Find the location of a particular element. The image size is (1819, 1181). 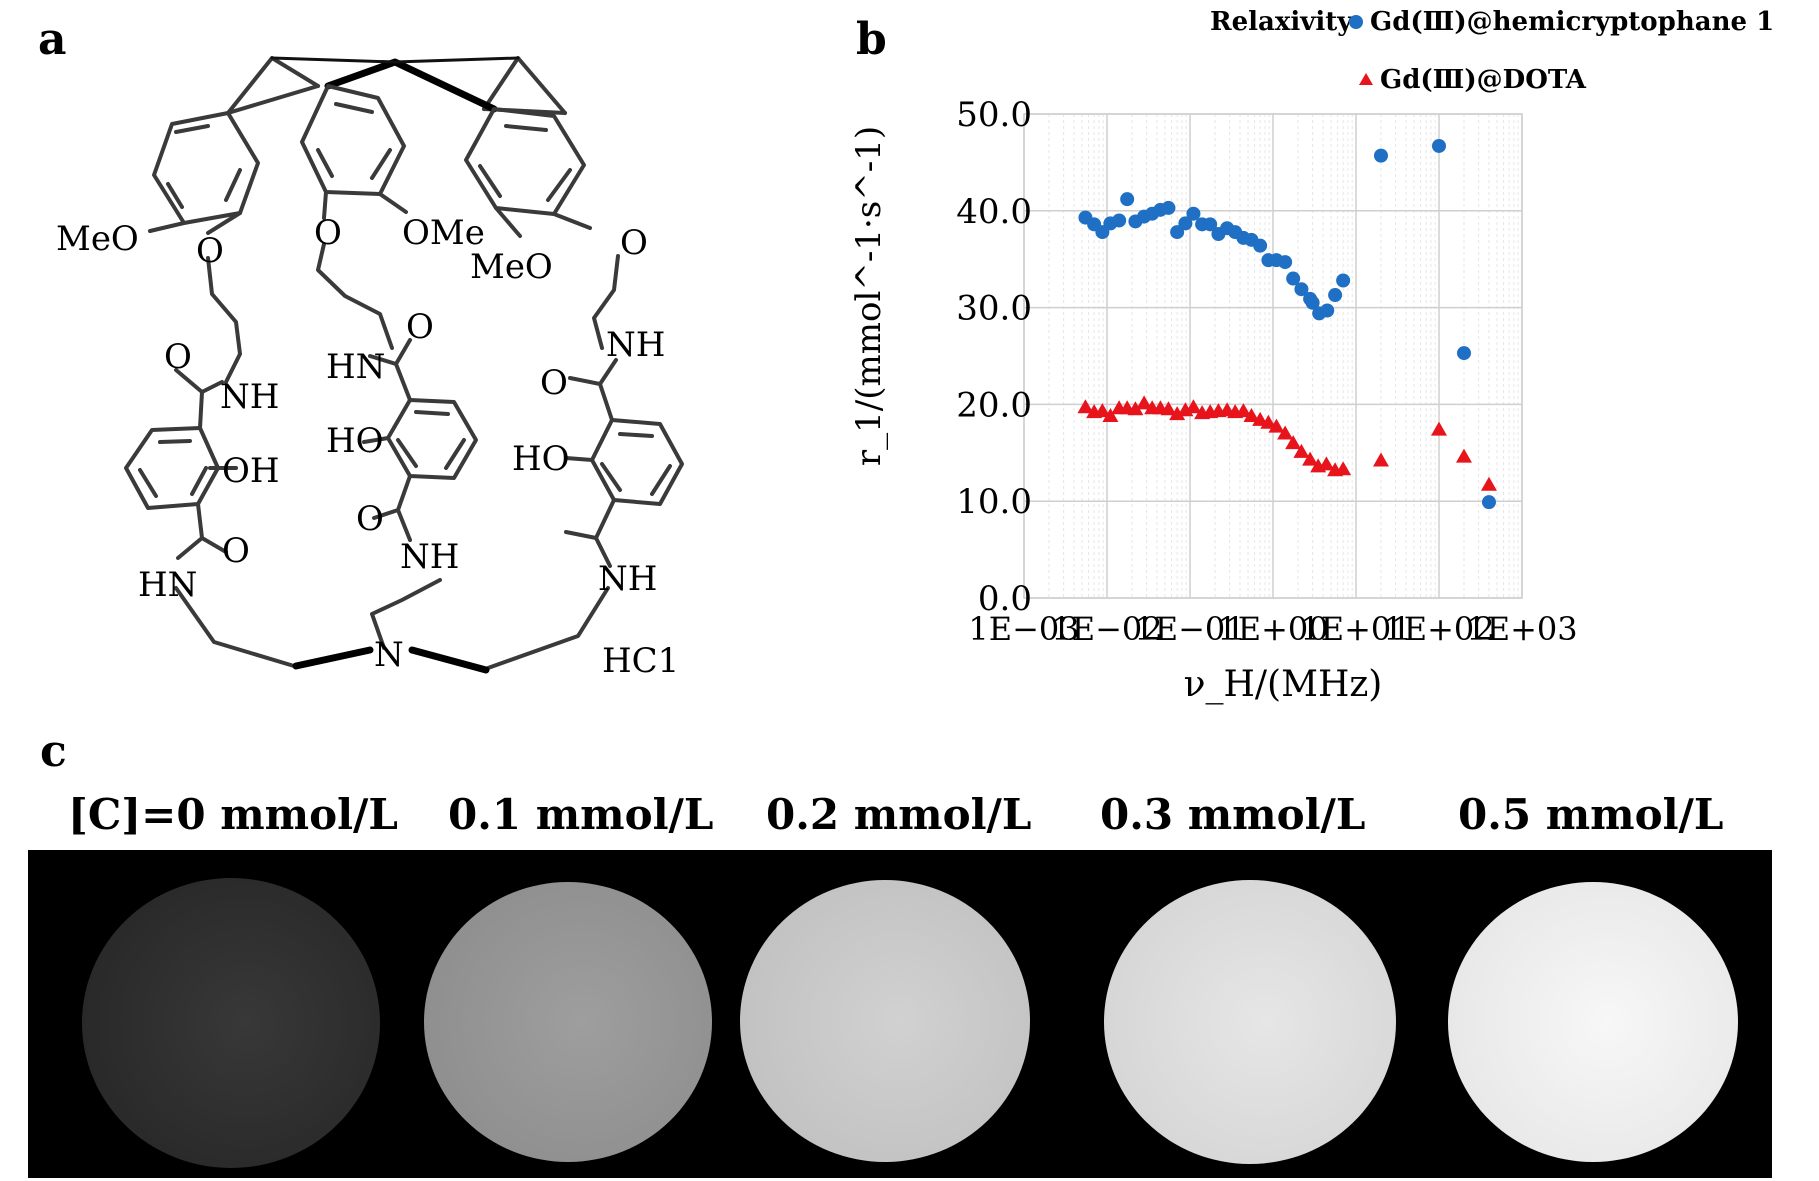

x-axis-label: ν_H/(MHz) is located at coordinates (1283, 684).